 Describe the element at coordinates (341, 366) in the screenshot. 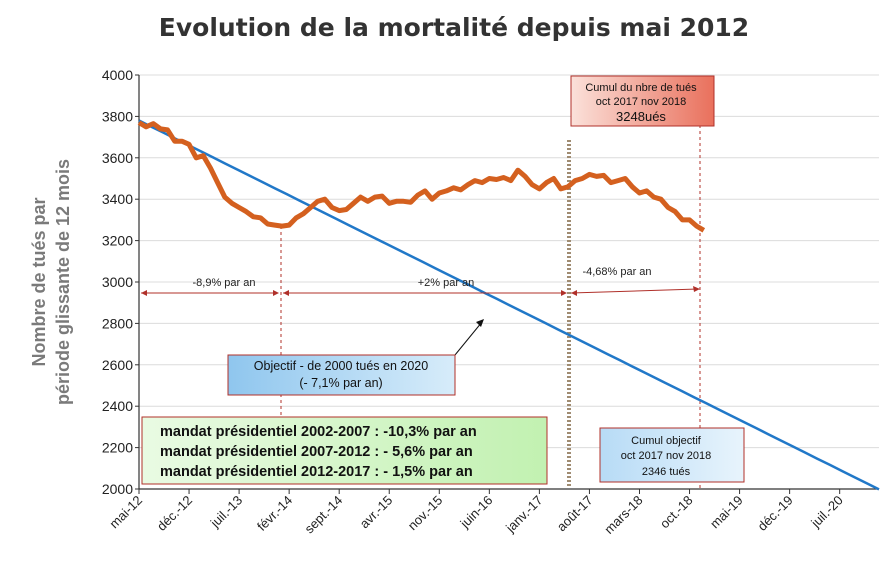

I see `objectif-line1: Objectif - de 2000 tués en 2020` at that location.